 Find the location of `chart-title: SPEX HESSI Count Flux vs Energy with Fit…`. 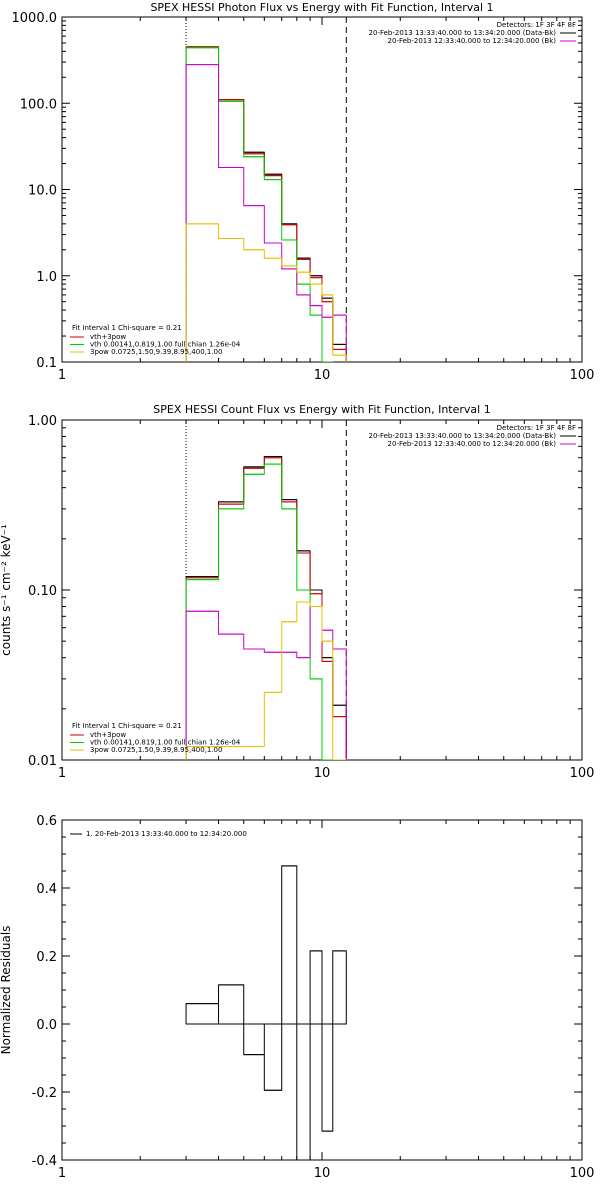

chart-title: SPEX HESSI Count Flux vs Energy with Fit… is located at coordinates (321, 409).